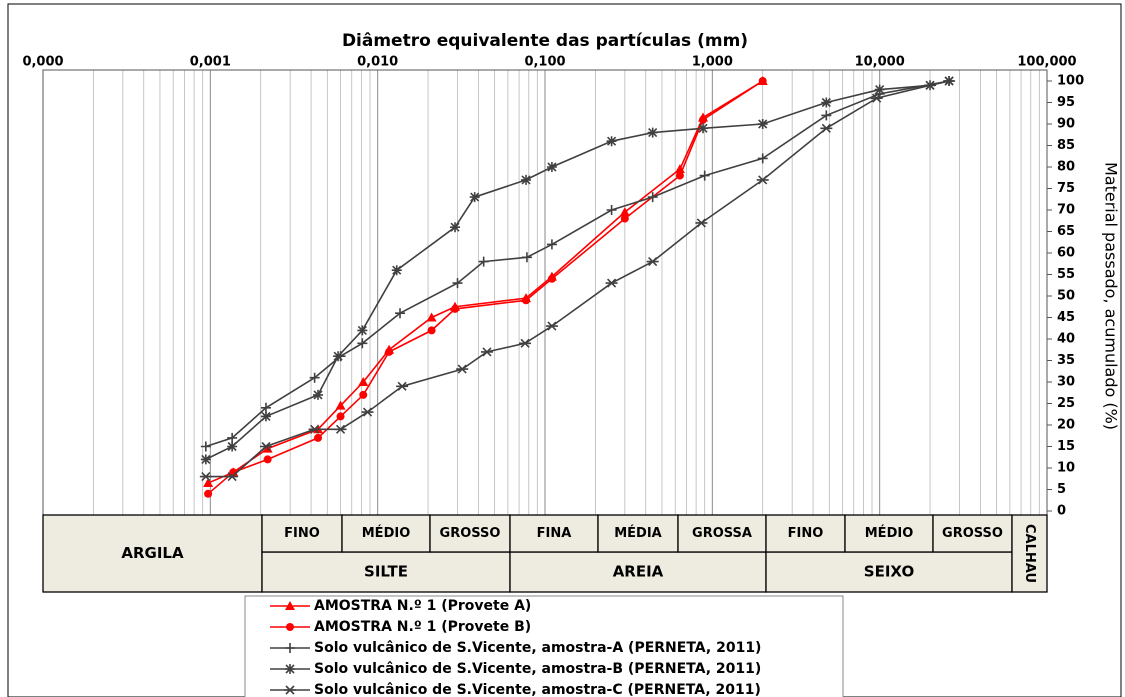 The height and width of the screenshot is (697, 1125). Describe the element at coordinates (889, 572) in the screenshot. I see `class-label: SEIXO` at that location.